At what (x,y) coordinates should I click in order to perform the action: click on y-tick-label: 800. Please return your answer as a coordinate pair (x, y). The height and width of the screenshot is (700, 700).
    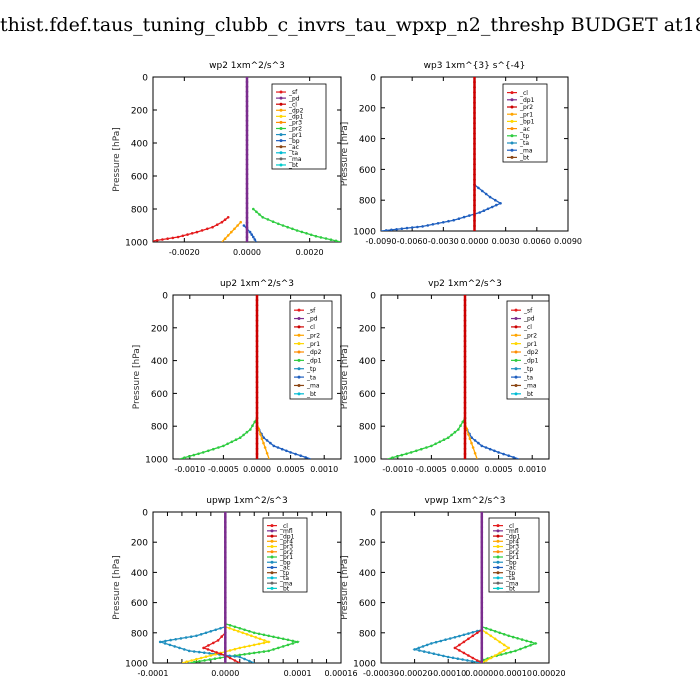
    Looking at the image, I should click on (367, 202).